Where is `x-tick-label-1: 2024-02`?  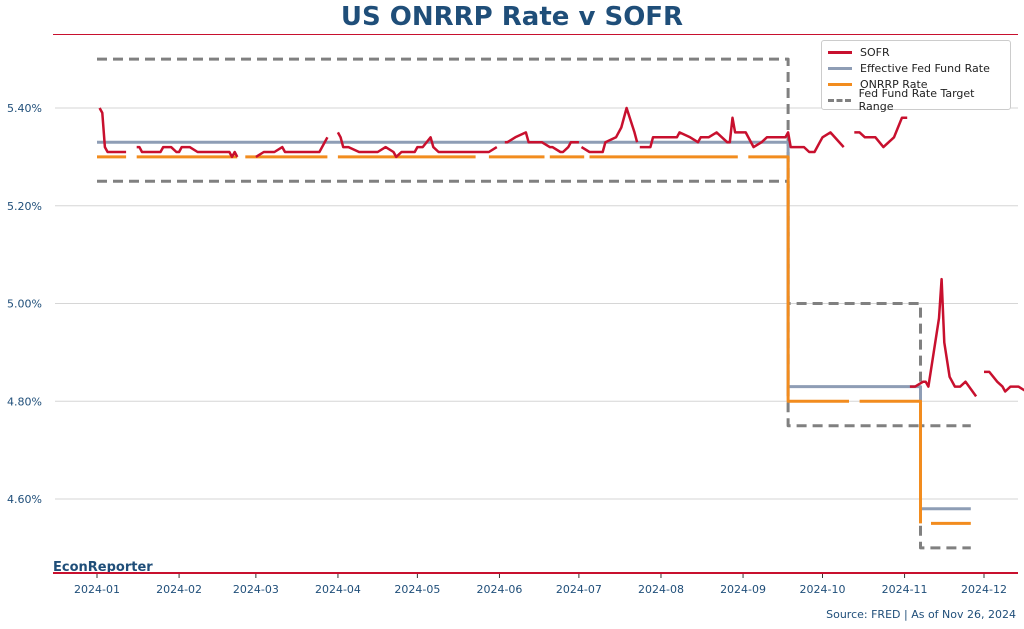
x-tick-label-1: 2024-02 is located at coordinates (179, 589).